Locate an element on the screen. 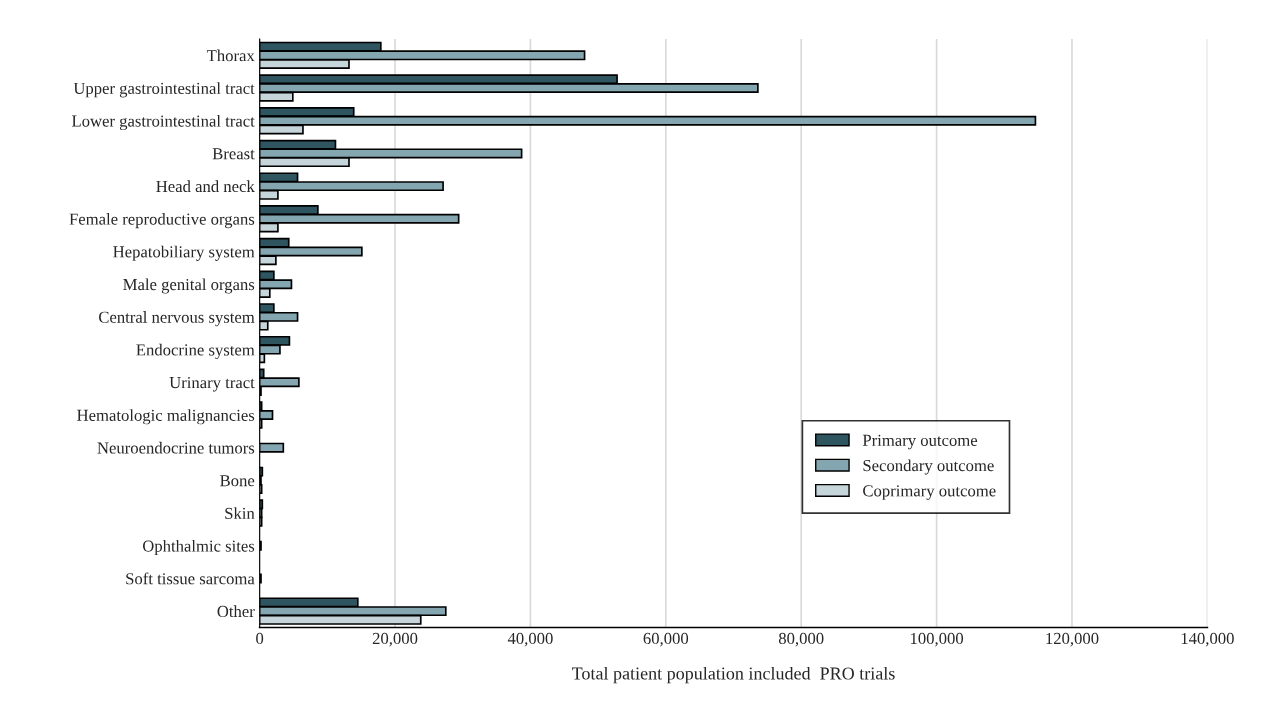  legend-label: Primary outcome is located at coordinates (920, 442).